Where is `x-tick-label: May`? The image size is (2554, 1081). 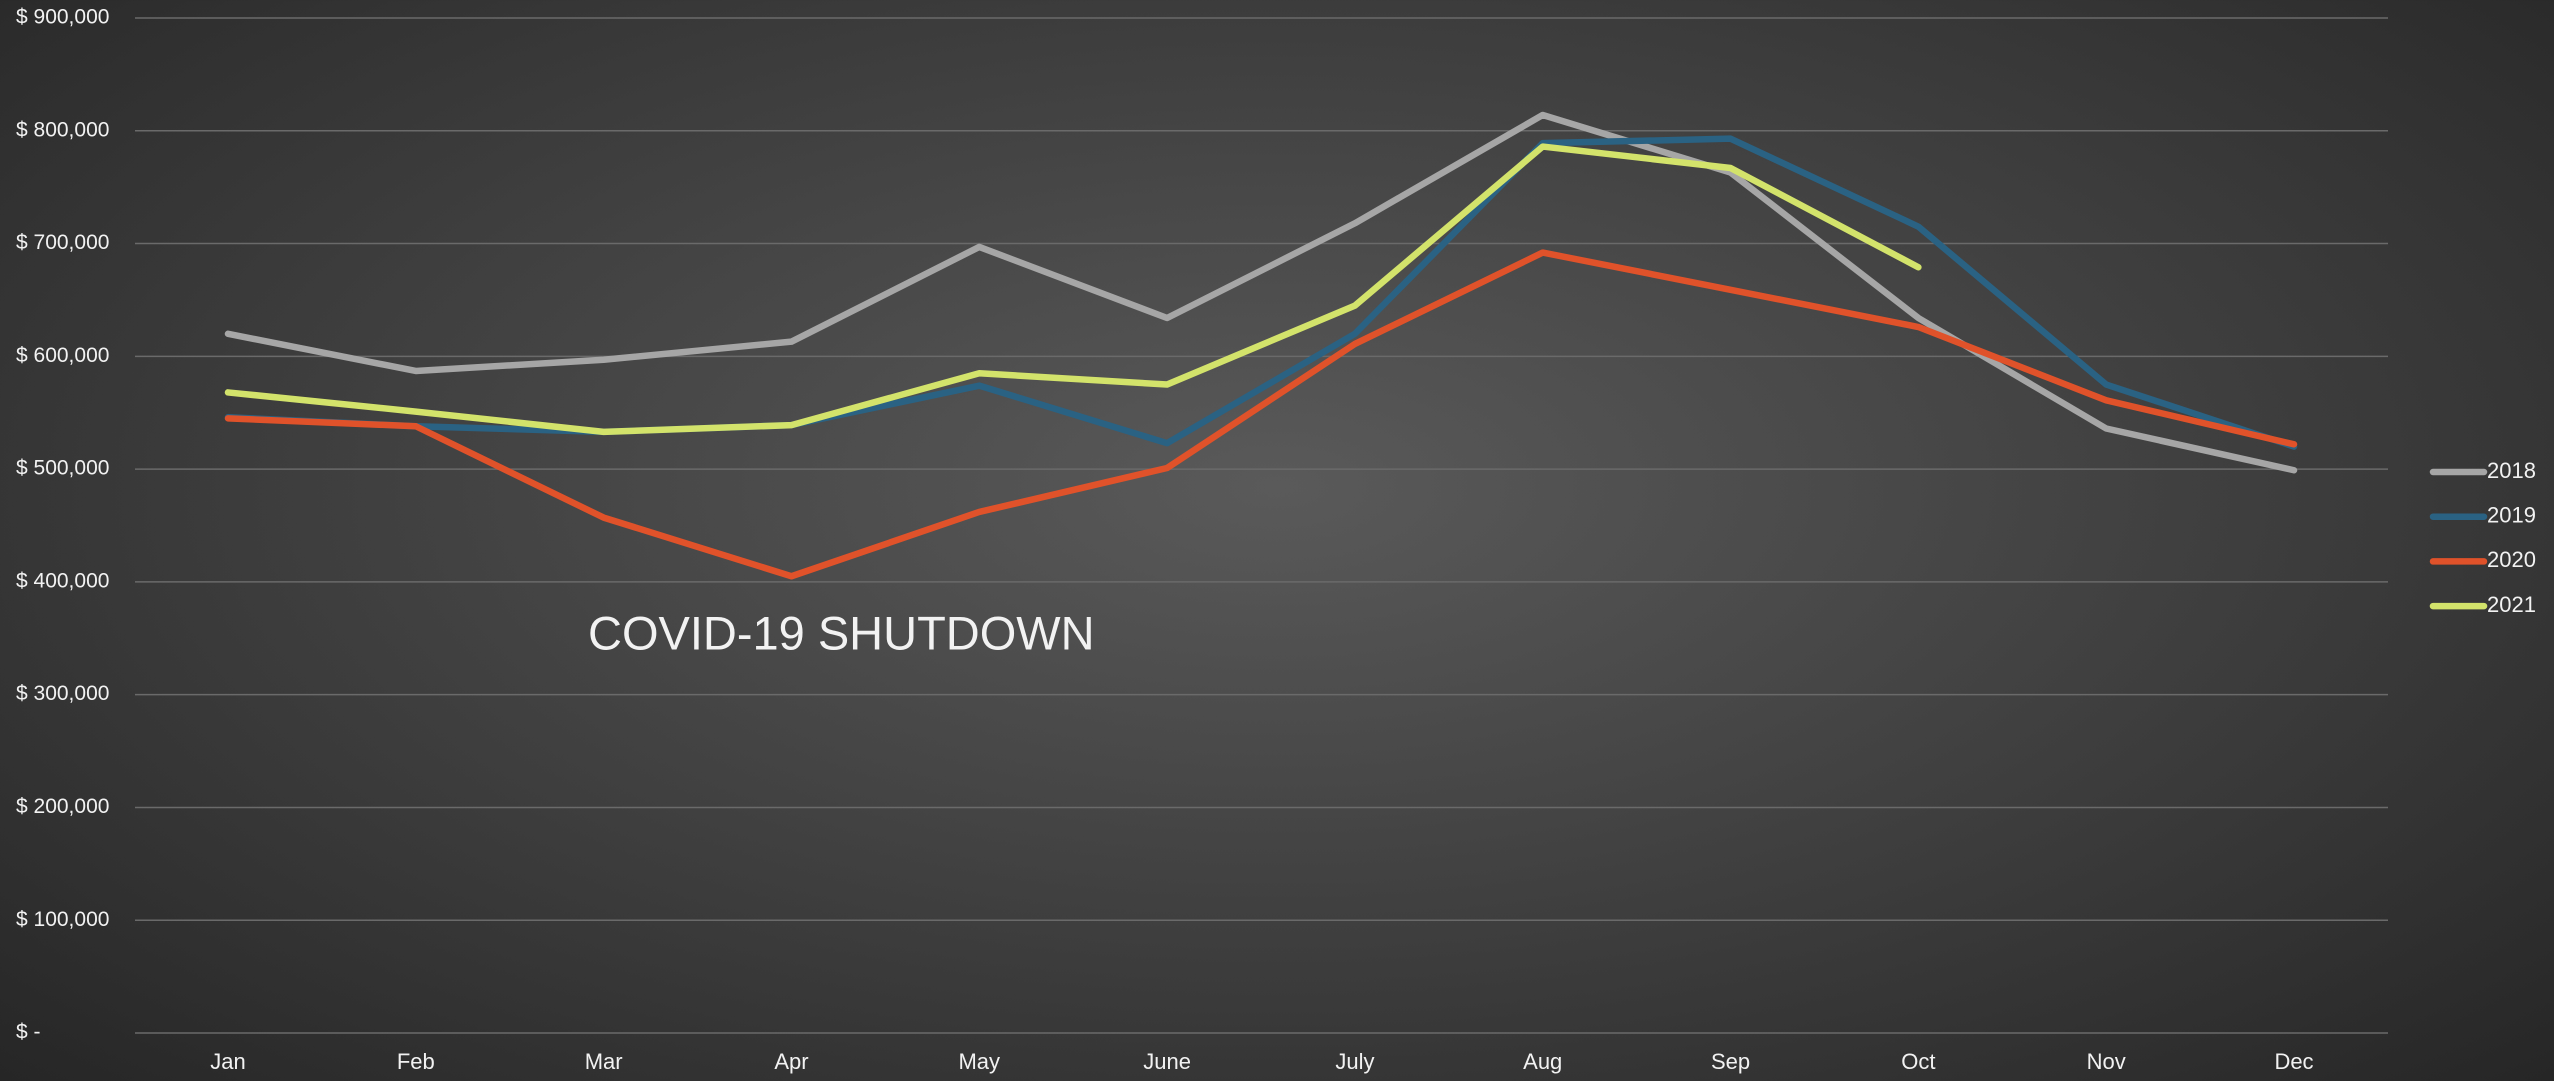 x-tick-label: May is located at coordinates (979, 1061).